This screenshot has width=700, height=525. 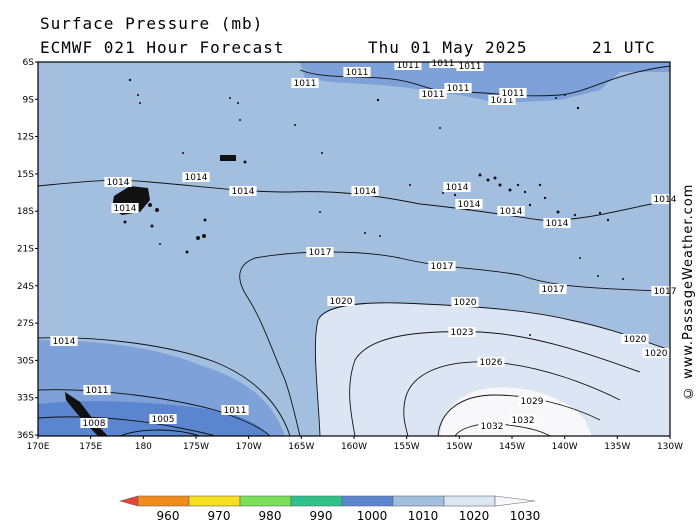 What do you see at coordinates (162, 47) in the screenshot?
I see `model-run-label: ECMWF 021 Hour Forecast` at bounding box center [162, 47].